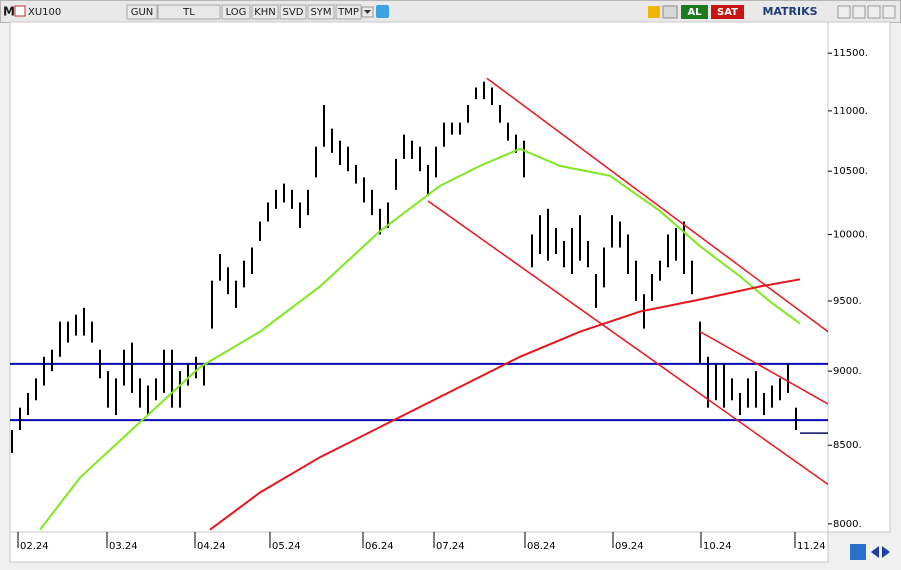 This screenshot has height=570, width=901. What do you see at coordinates (850, 171) in the screenshot?
I see `y-tick-label: 10500.` at bounding box center [850, 171].